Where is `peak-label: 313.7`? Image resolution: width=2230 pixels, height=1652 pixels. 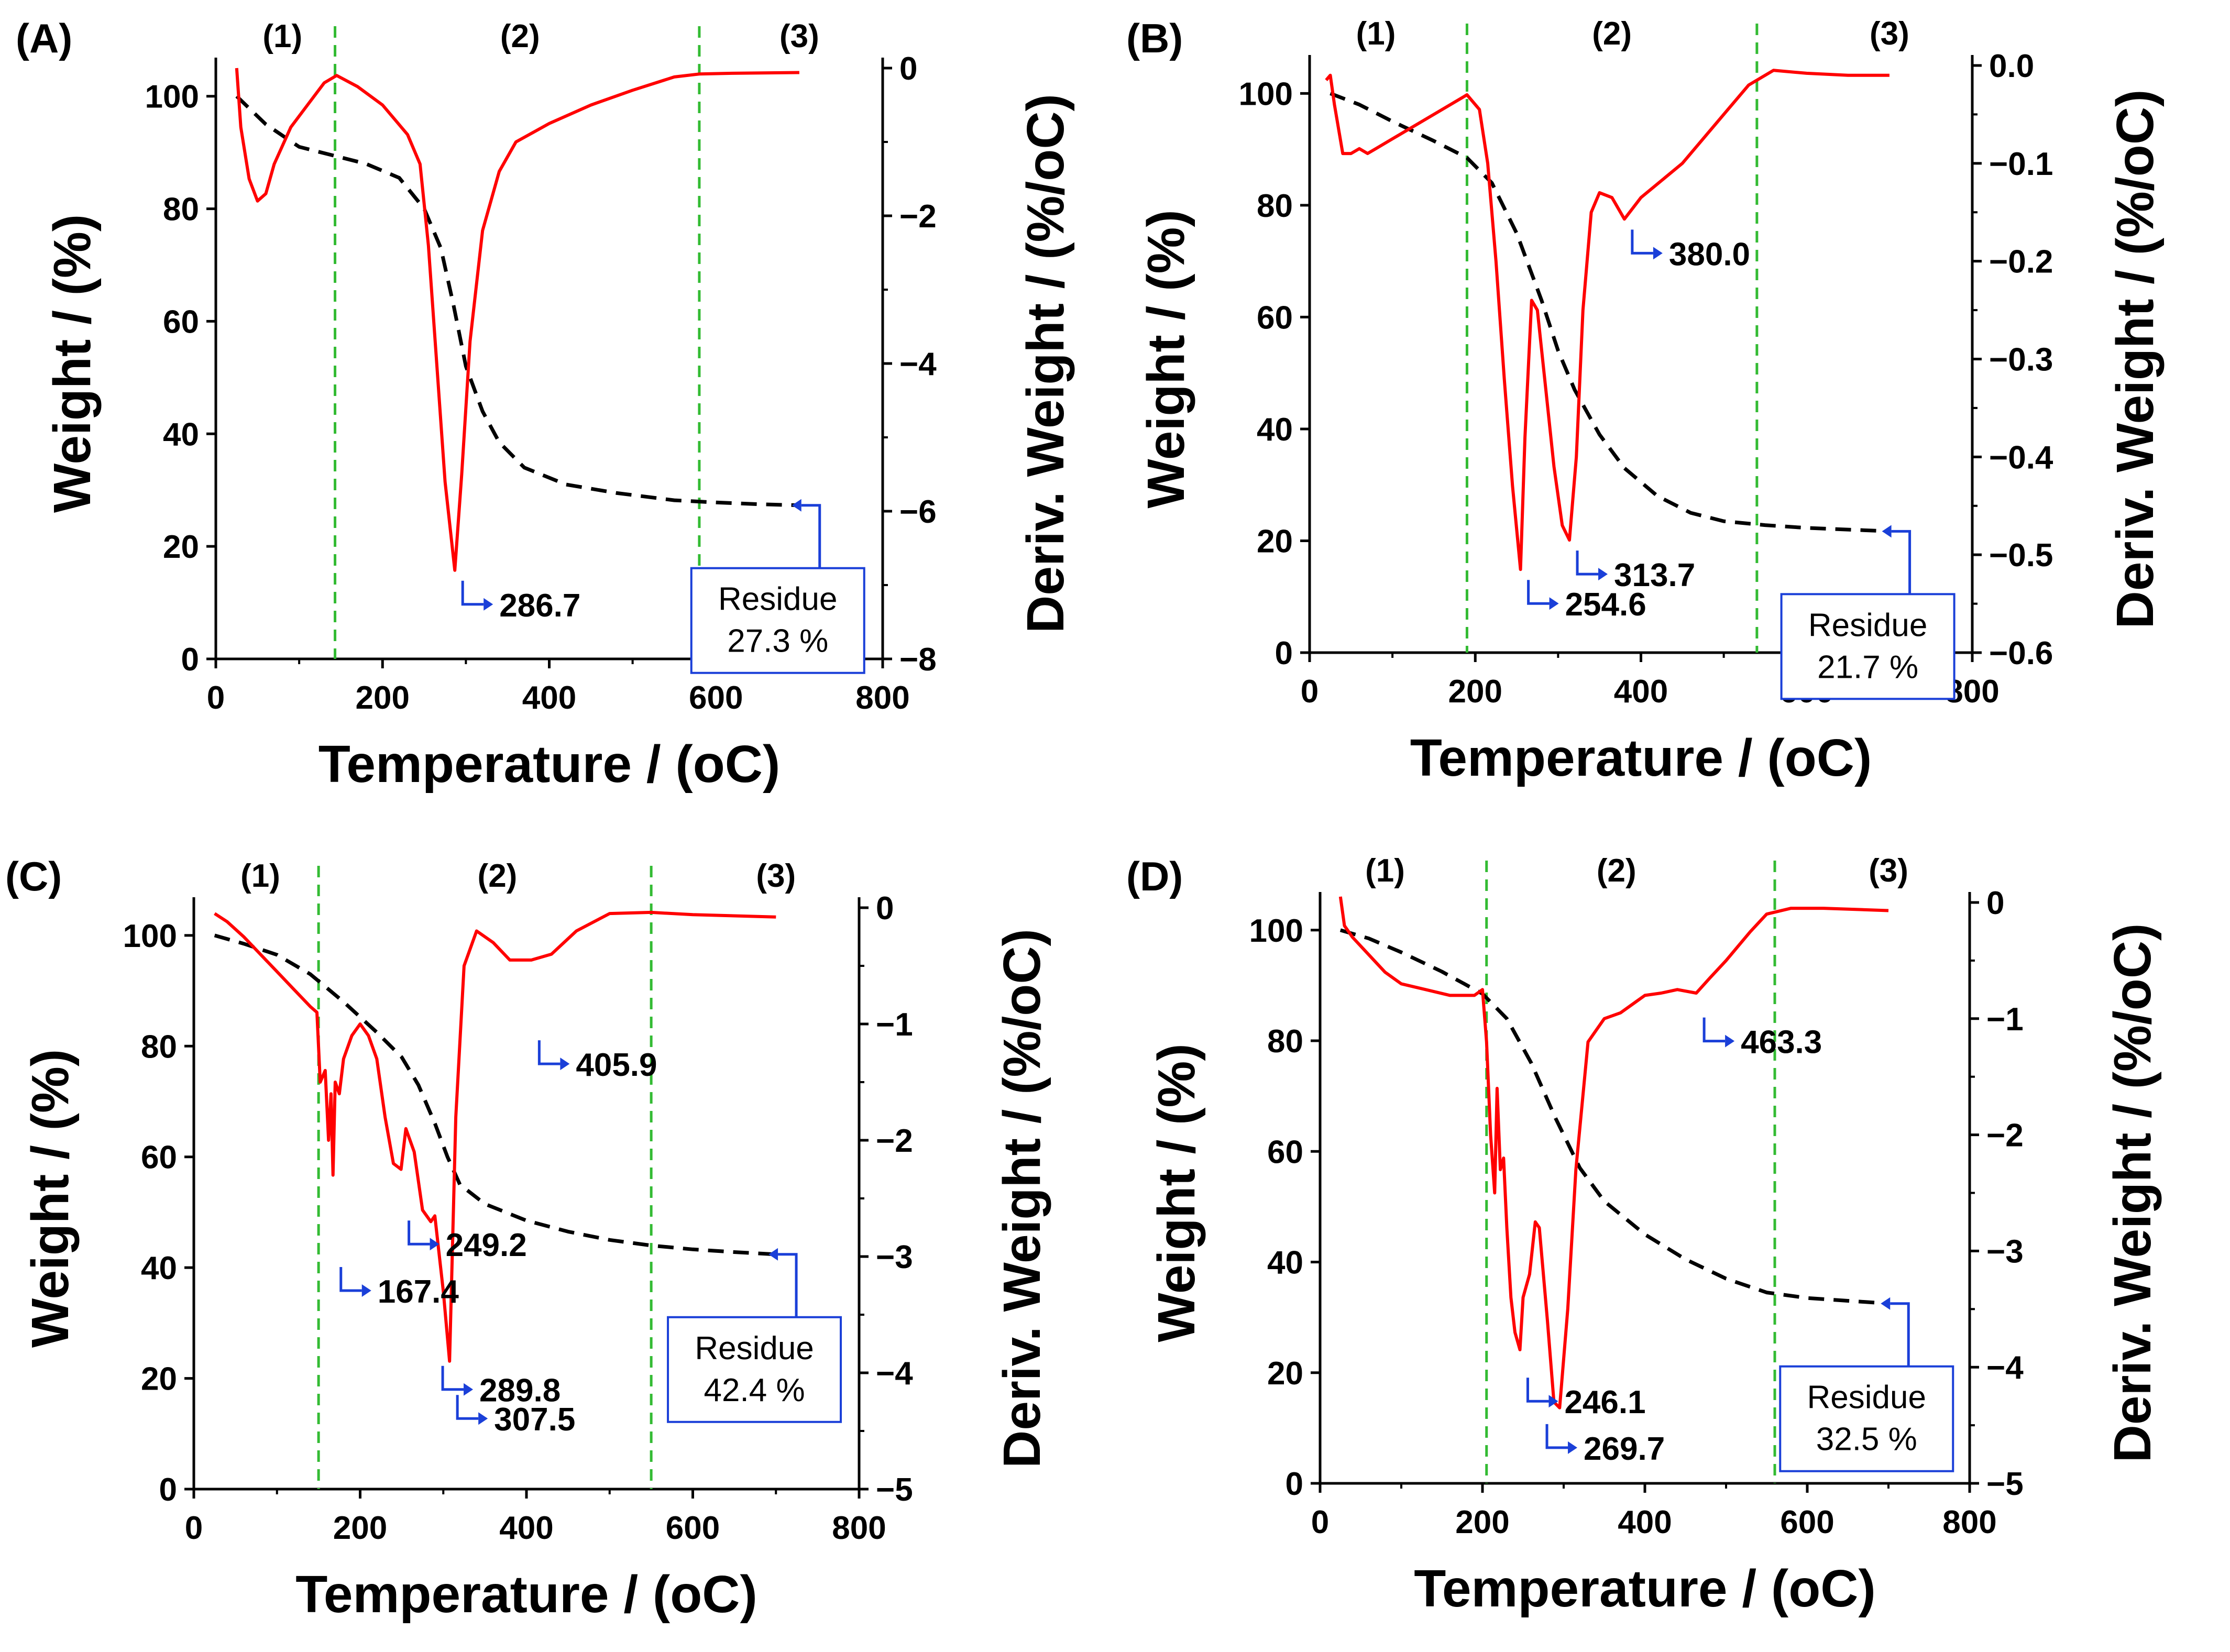 peak-label: 313.7 is located at coordinates (1654, 575).